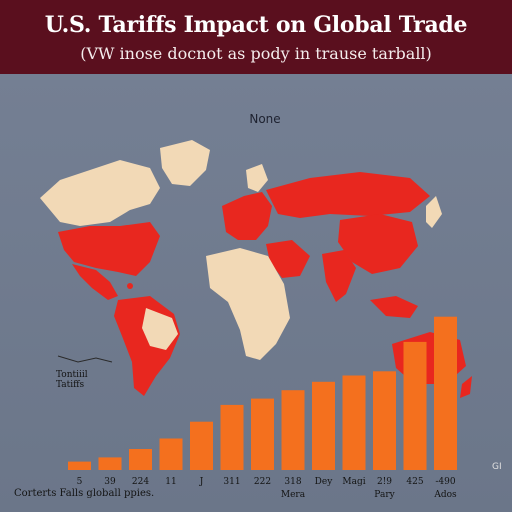  What do you see at coordinates (70, 385) in the screenshot?
I see `annotation-line-2: Tatiffs` at bounding box center [70, 385].